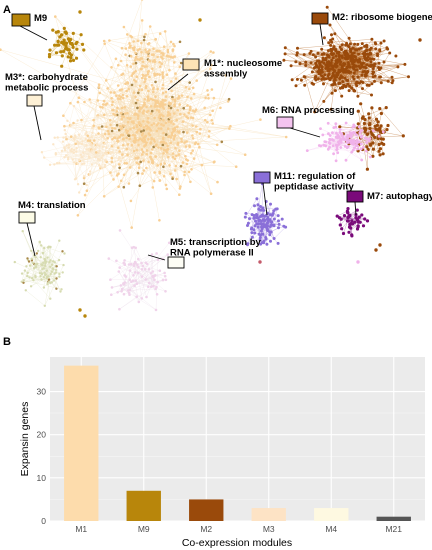 This screenshot has height=550, width=432. Describe the element at coordinates (226, 74) in the screenshot. I see `module-label-text: assembly` at that location.